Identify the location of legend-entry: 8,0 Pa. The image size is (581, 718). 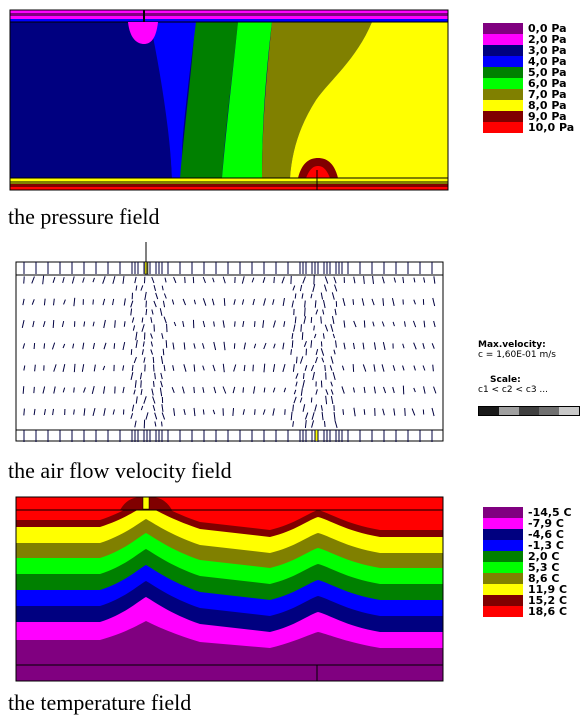
(532, 105).